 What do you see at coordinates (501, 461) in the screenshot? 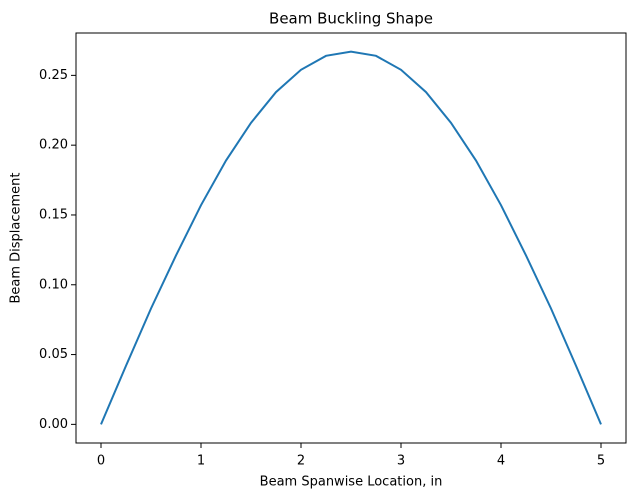
I see `x-tick-label: 4` at bounding box center [501, 461].